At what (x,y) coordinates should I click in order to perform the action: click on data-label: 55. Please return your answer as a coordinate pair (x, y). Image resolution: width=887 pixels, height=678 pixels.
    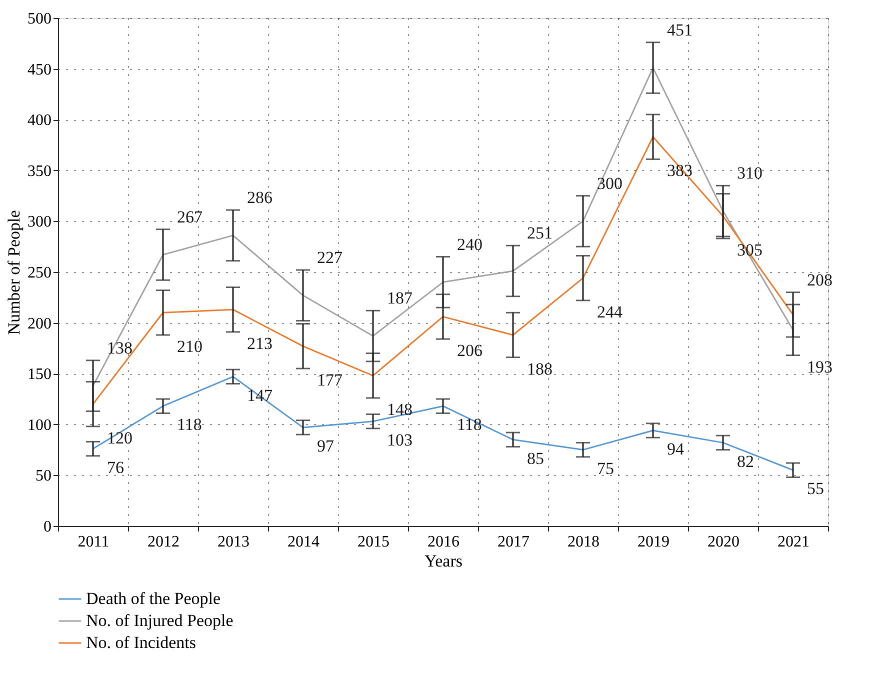
    Looking at the image, I should click on (815, 488).